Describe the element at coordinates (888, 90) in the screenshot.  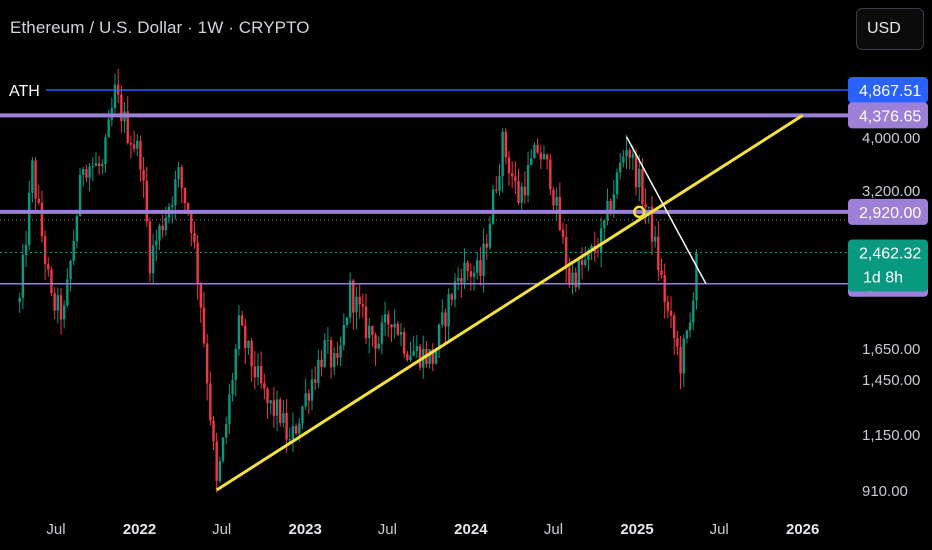
I see `price-badge-0: 4,867.51` at that location.